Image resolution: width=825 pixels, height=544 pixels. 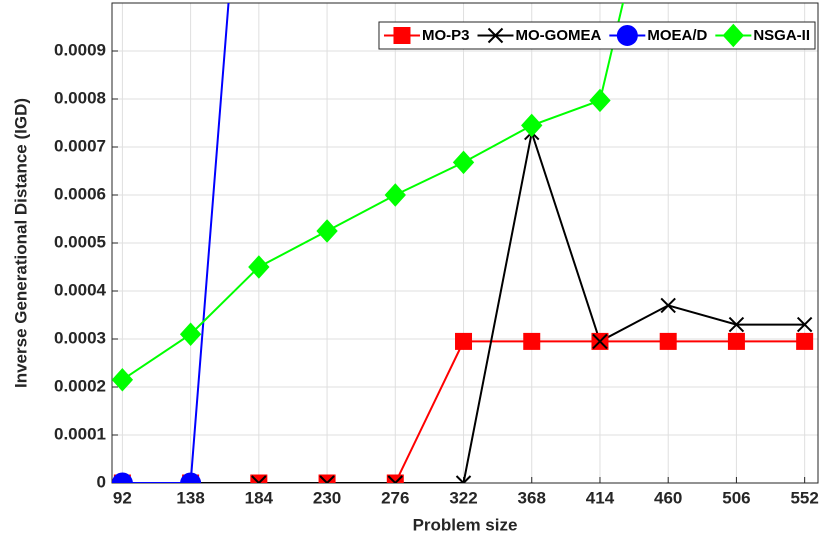 I want to click on legend-label: MO-P3, so click(x=446, y=35).